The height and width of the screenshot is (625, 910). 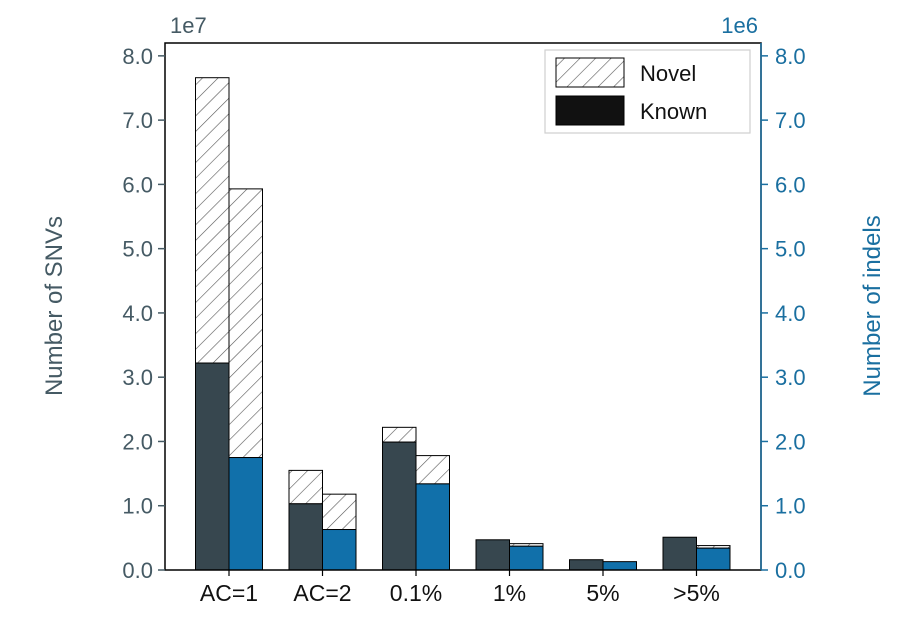 What do you see at coordinates (673, 111) in the screenshot?
I see `legend-label-known: Known` at bounding box center [673, 111].